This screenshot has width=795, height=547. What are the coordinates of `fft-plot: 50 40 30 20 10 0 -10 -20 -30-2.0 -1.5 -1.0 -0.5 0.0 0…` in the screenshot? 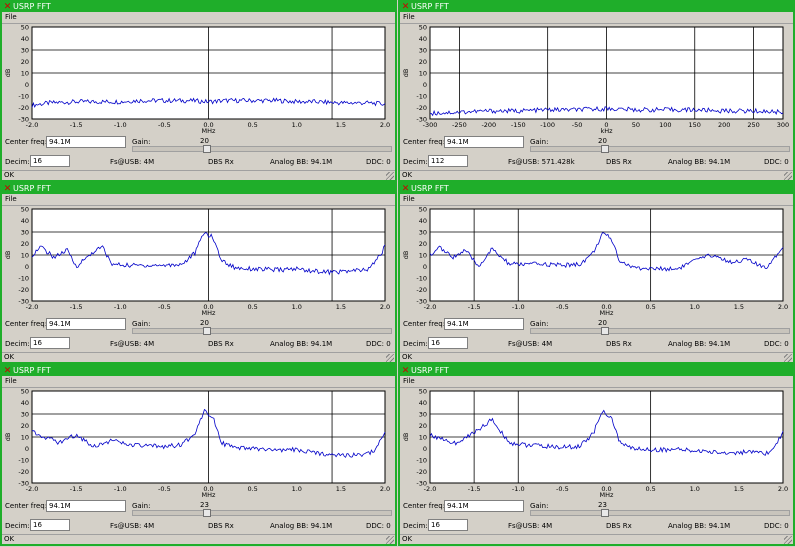 It's located at (595, 443).